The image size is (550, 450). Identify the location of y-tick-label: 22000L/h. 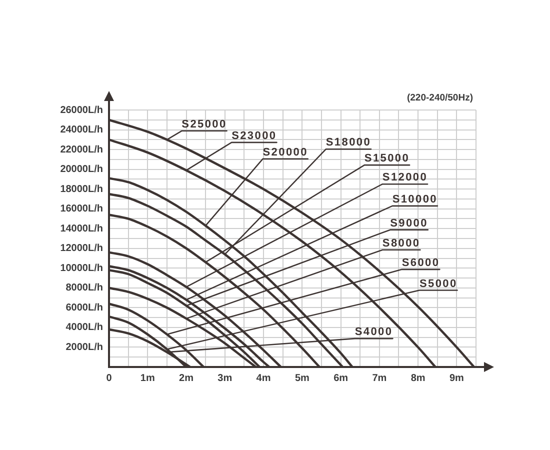
(81, 150).